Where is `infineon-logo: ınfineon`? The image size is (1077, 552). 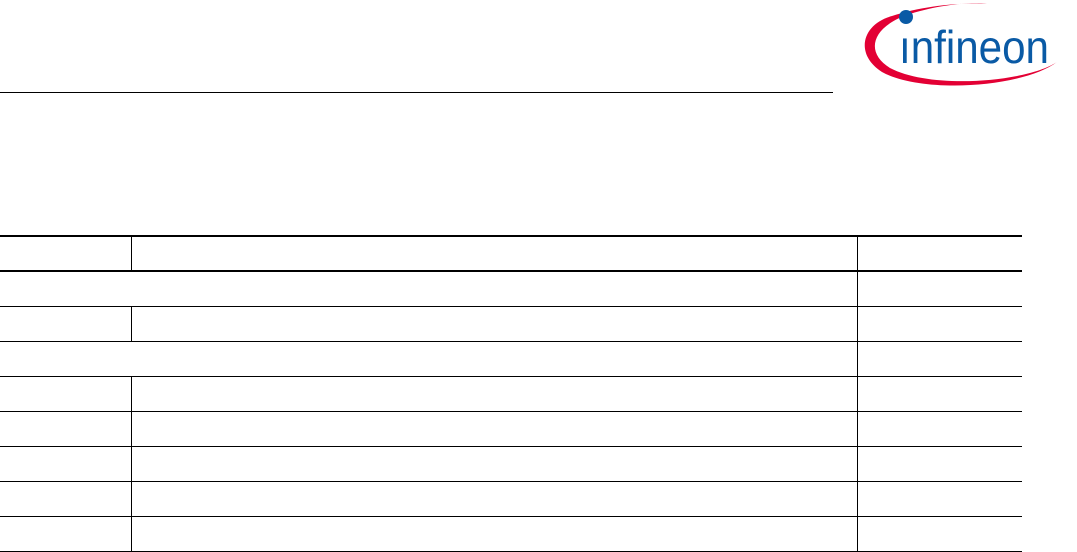
infineon-logo: ınfineon is located at coordinates (960, 44).